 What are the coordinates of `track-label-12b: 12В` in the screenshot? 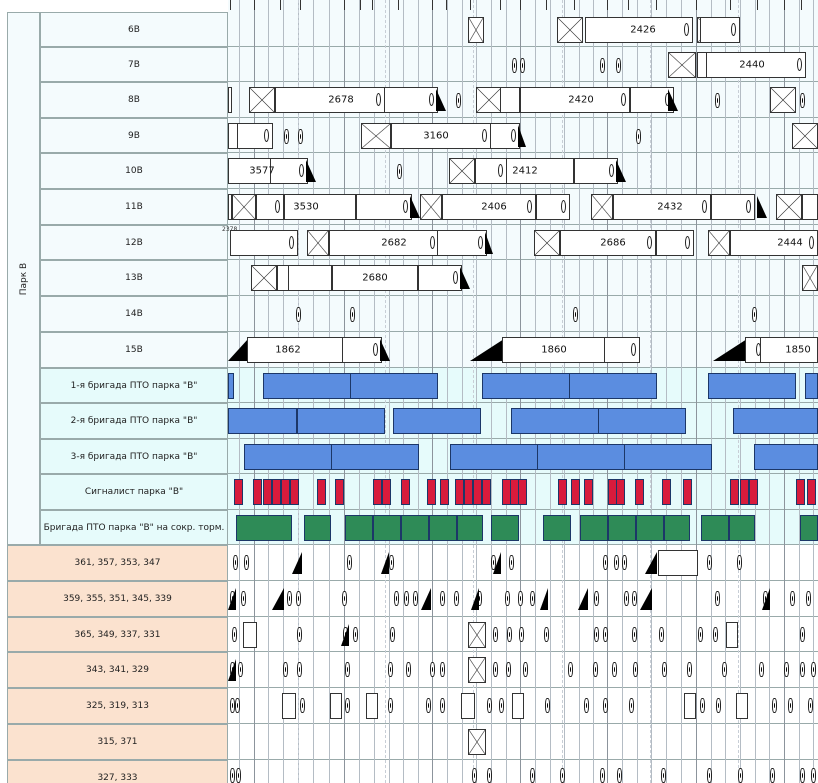 It's located at (134, 242).